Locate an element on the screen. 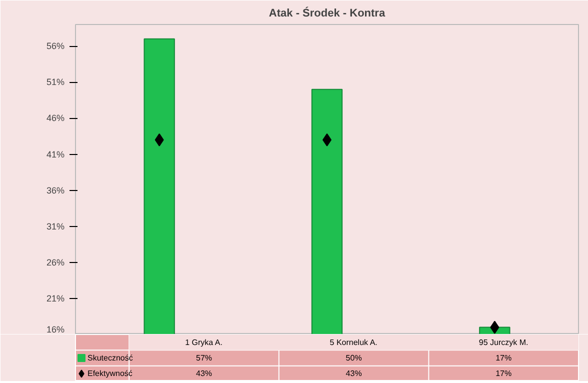 This screenshot has width=588, height=383. text: 50% is located at coordinates (354, 358).